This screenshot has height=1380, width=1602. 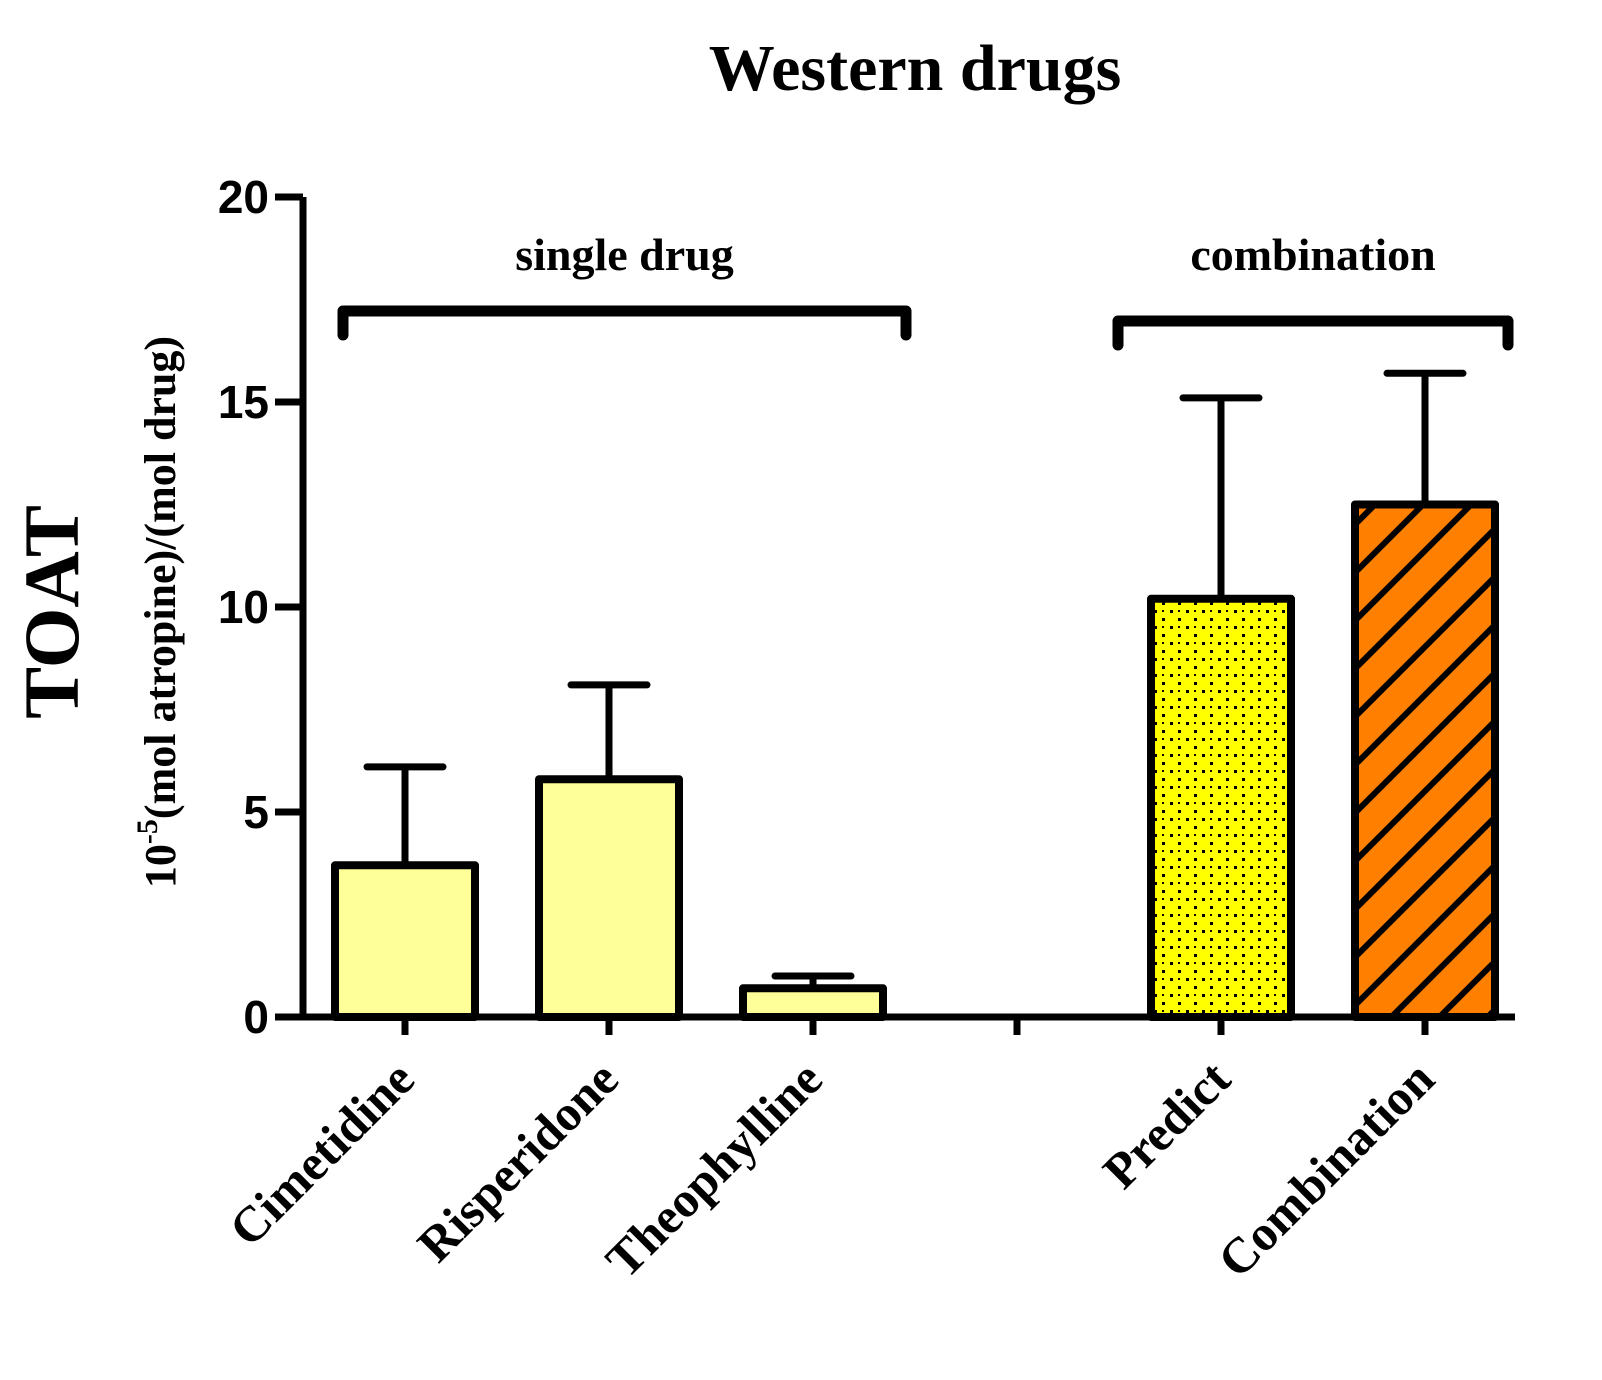 I want to click on x-tick-label-theophylline: Theophylline, so click(x=714, y=1169).